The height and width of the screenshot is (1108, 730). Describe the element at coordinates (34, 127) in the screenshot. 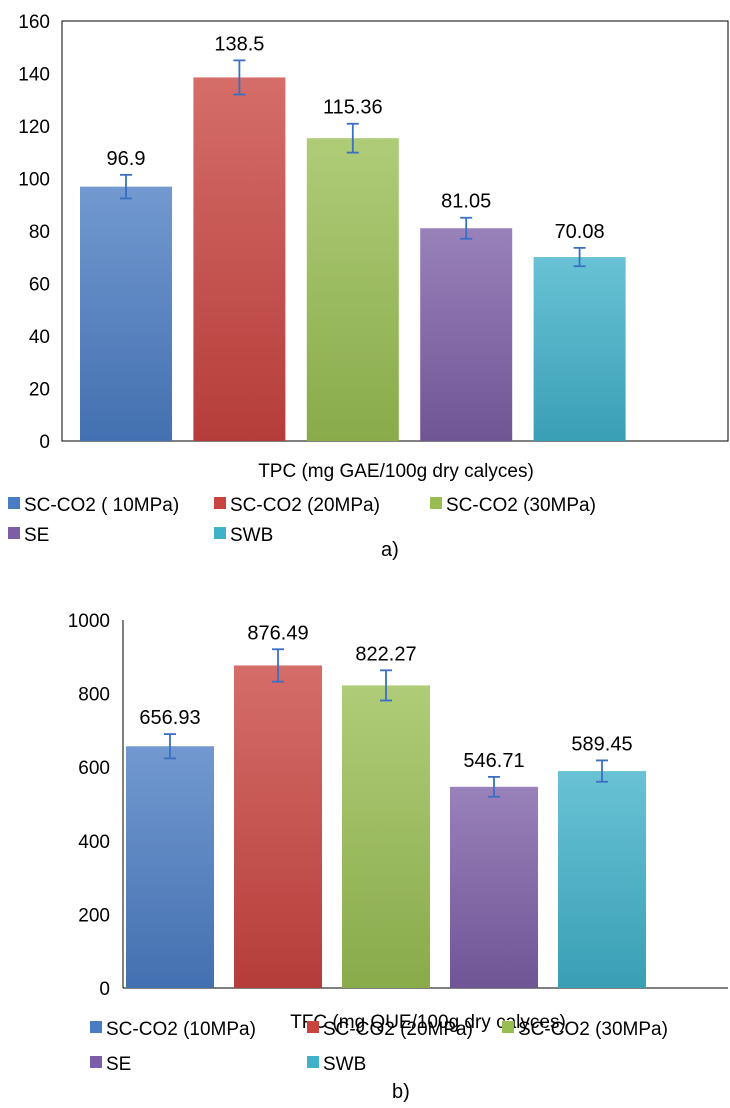

I see `y-tick-label: 120` at that location.